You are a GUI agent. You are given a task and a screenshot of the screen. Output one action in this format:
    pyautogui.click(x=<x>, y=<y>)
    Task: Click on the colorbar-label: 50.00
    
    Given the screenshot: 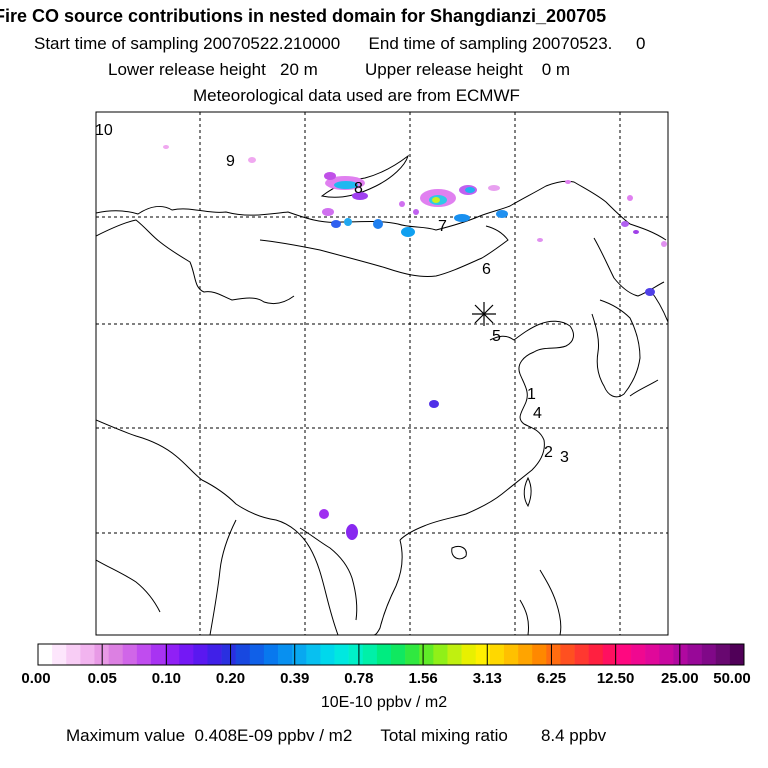 What is the action you would take?
    pyautogui.click(x=732, y=678)
    